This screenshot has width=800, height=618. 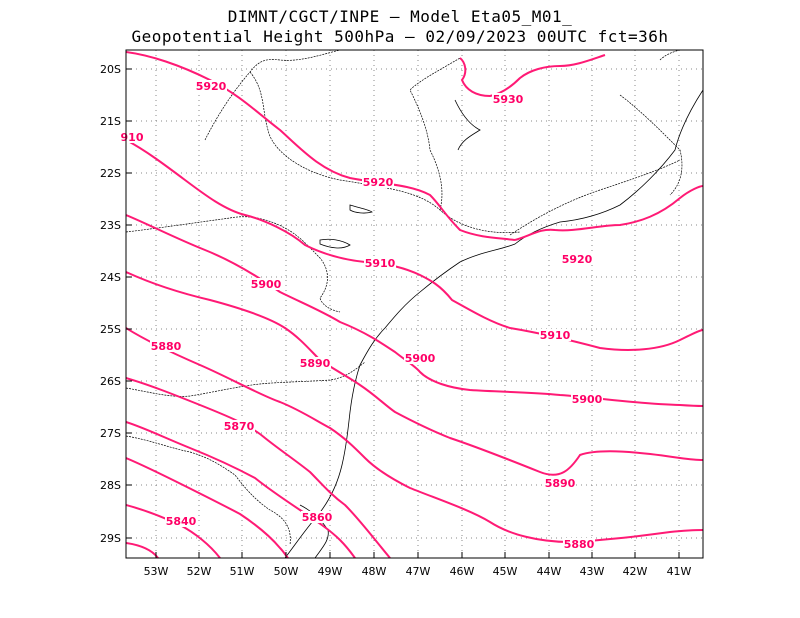 I want to click on lat-label: 23S, so click(x=110, y=225).